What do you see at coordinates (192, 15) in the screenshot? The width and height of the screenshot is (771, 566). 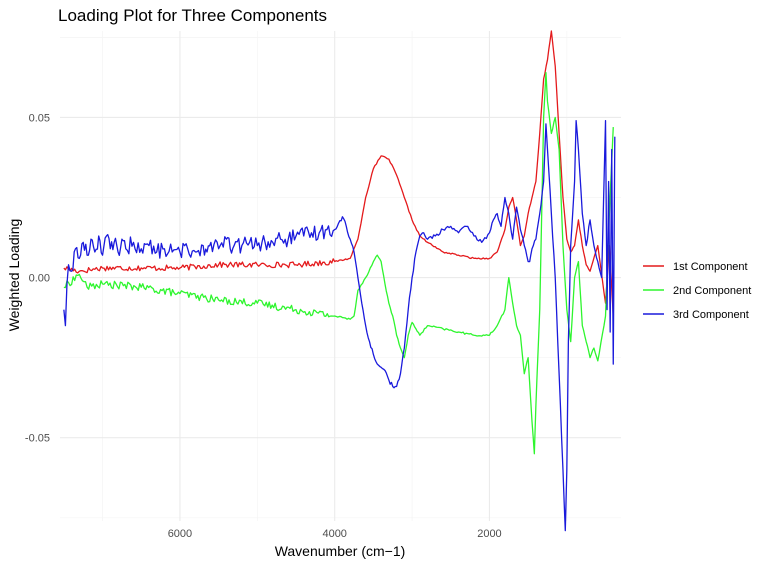 I see `chart-title: Loading Plot for Three Components` at bounding box center [192, 15].